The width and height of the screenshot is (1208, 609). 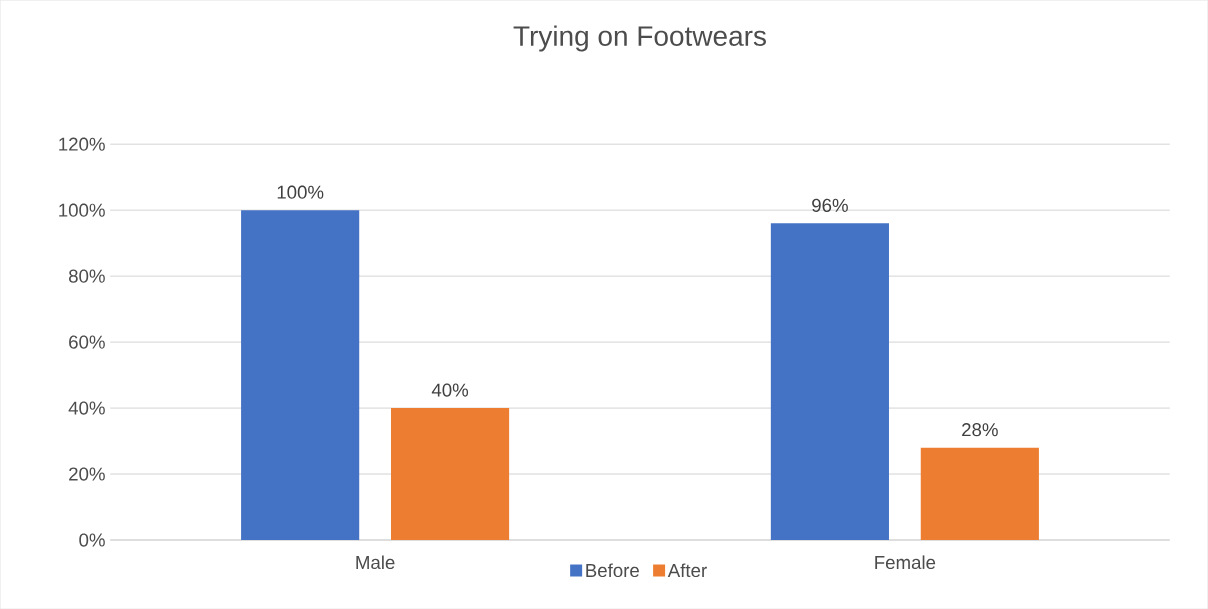 I want to click on legend-label: Before, so click(x=612, y=570).